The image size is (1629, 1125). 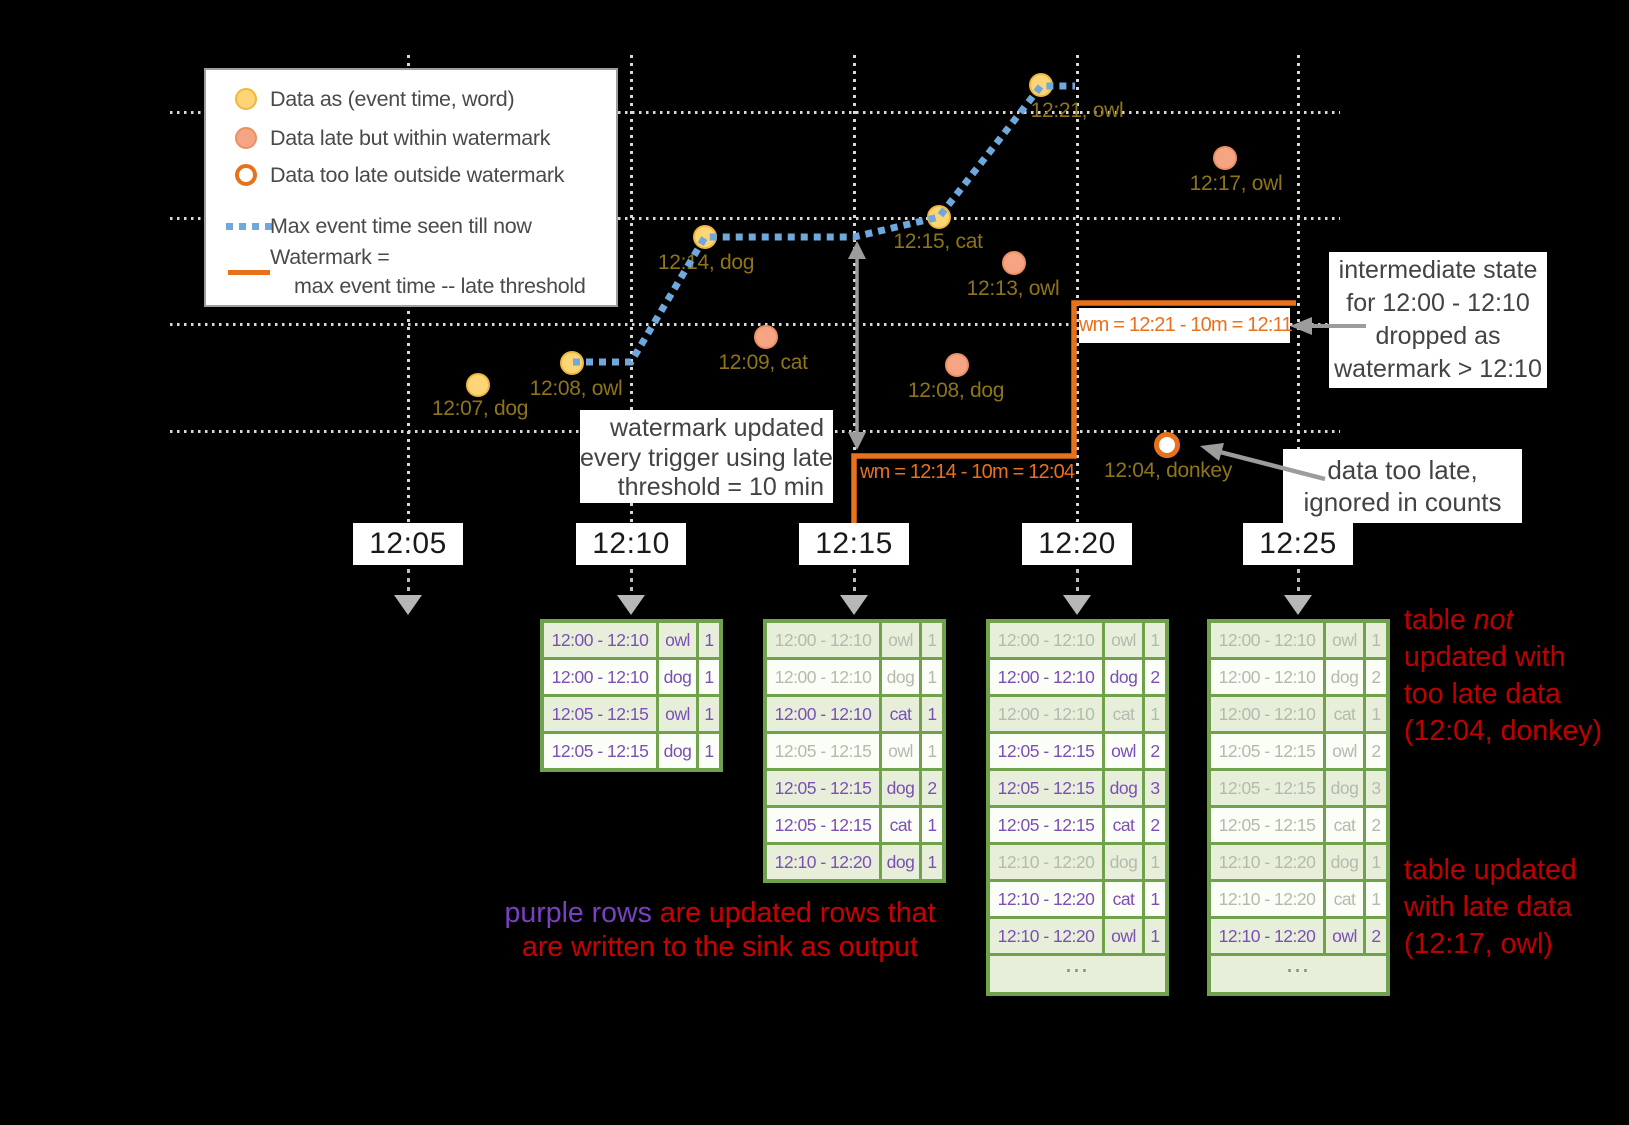 What do you see at coordinates (1503, 731) in the screenshot?
I see `note-line: (12:04, donkey)` at bounding box center [1503, 731].